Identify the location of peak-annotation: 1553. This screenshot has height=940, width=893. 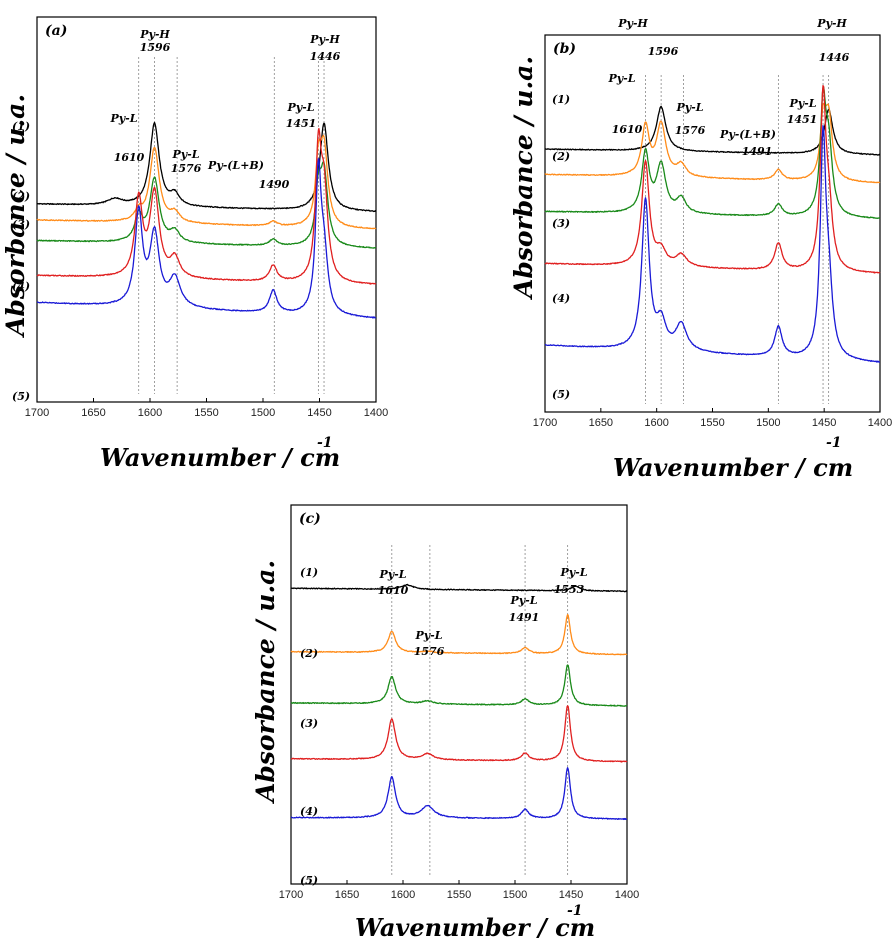
(569, 589).